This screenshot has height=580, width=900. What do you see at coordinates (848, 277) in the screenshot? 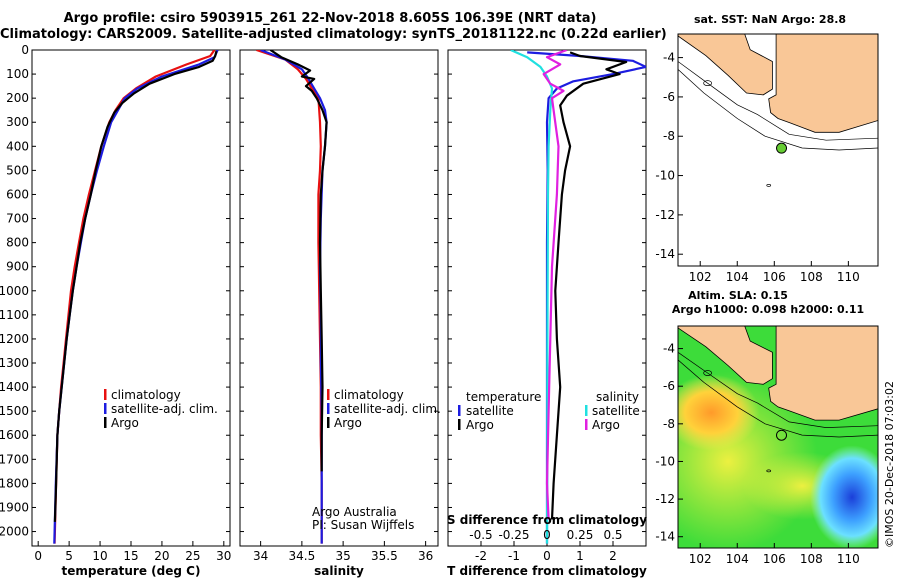
I see `sst_map-x-tick-label: 110` at bounding box center [848, 277].